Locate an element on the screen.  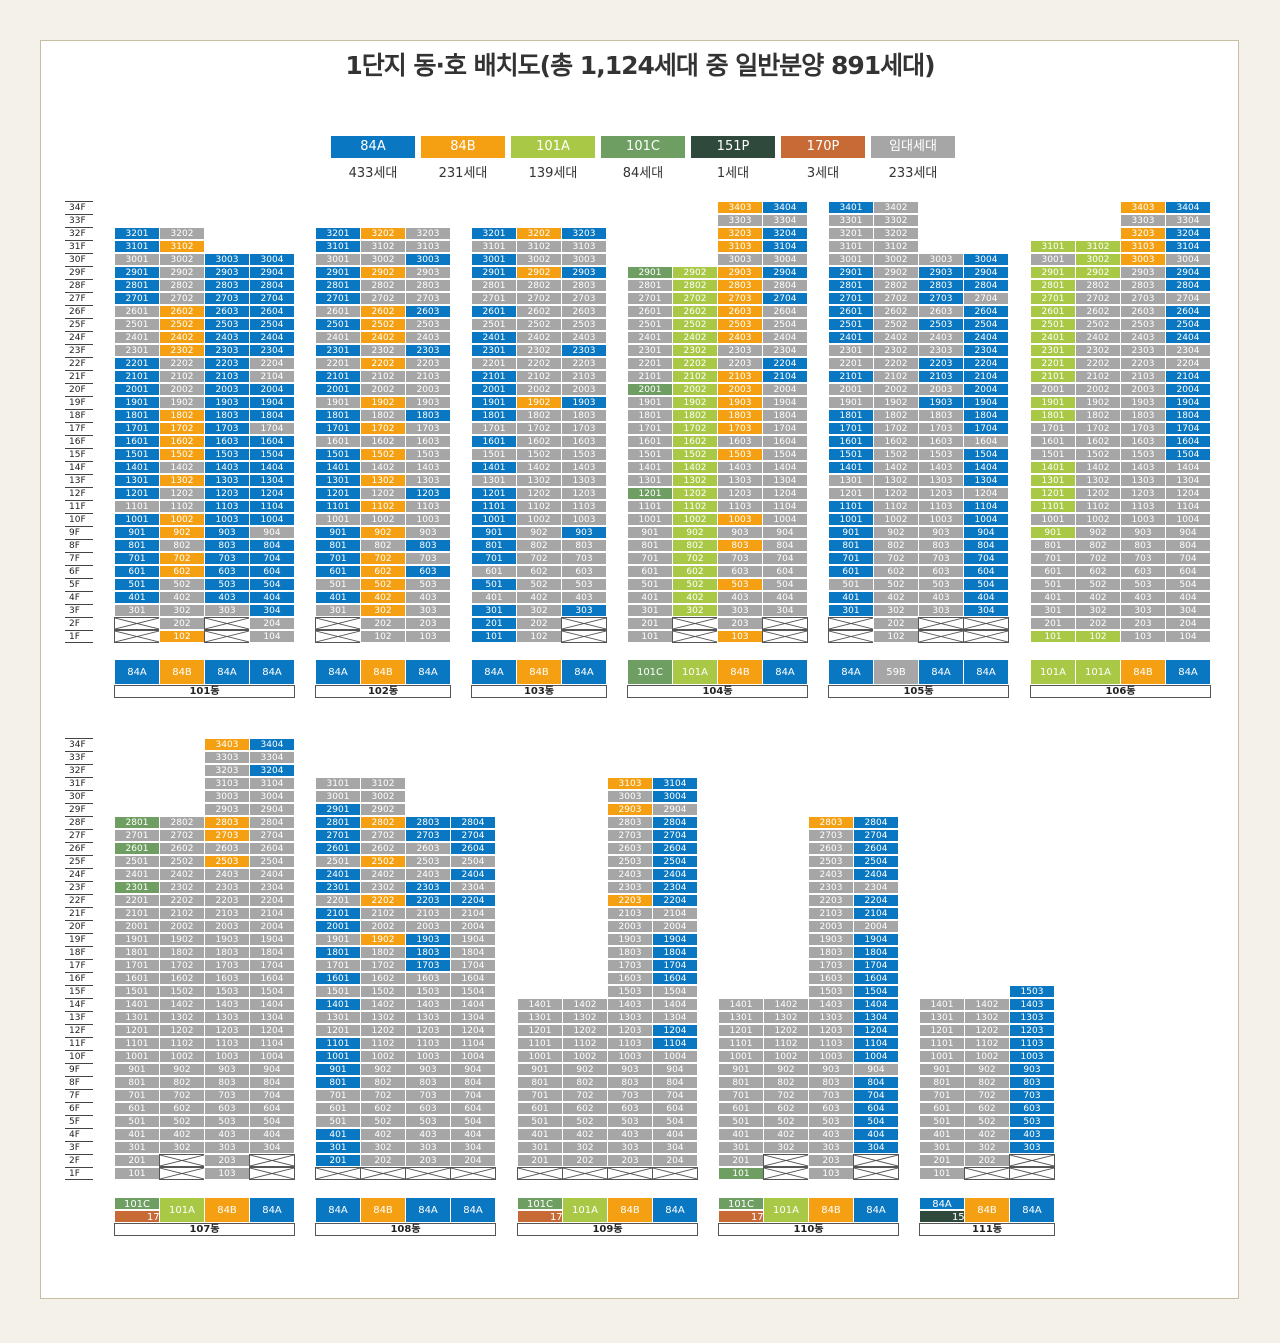
unit-cell: 2302 is located at coordinates (383, 887).